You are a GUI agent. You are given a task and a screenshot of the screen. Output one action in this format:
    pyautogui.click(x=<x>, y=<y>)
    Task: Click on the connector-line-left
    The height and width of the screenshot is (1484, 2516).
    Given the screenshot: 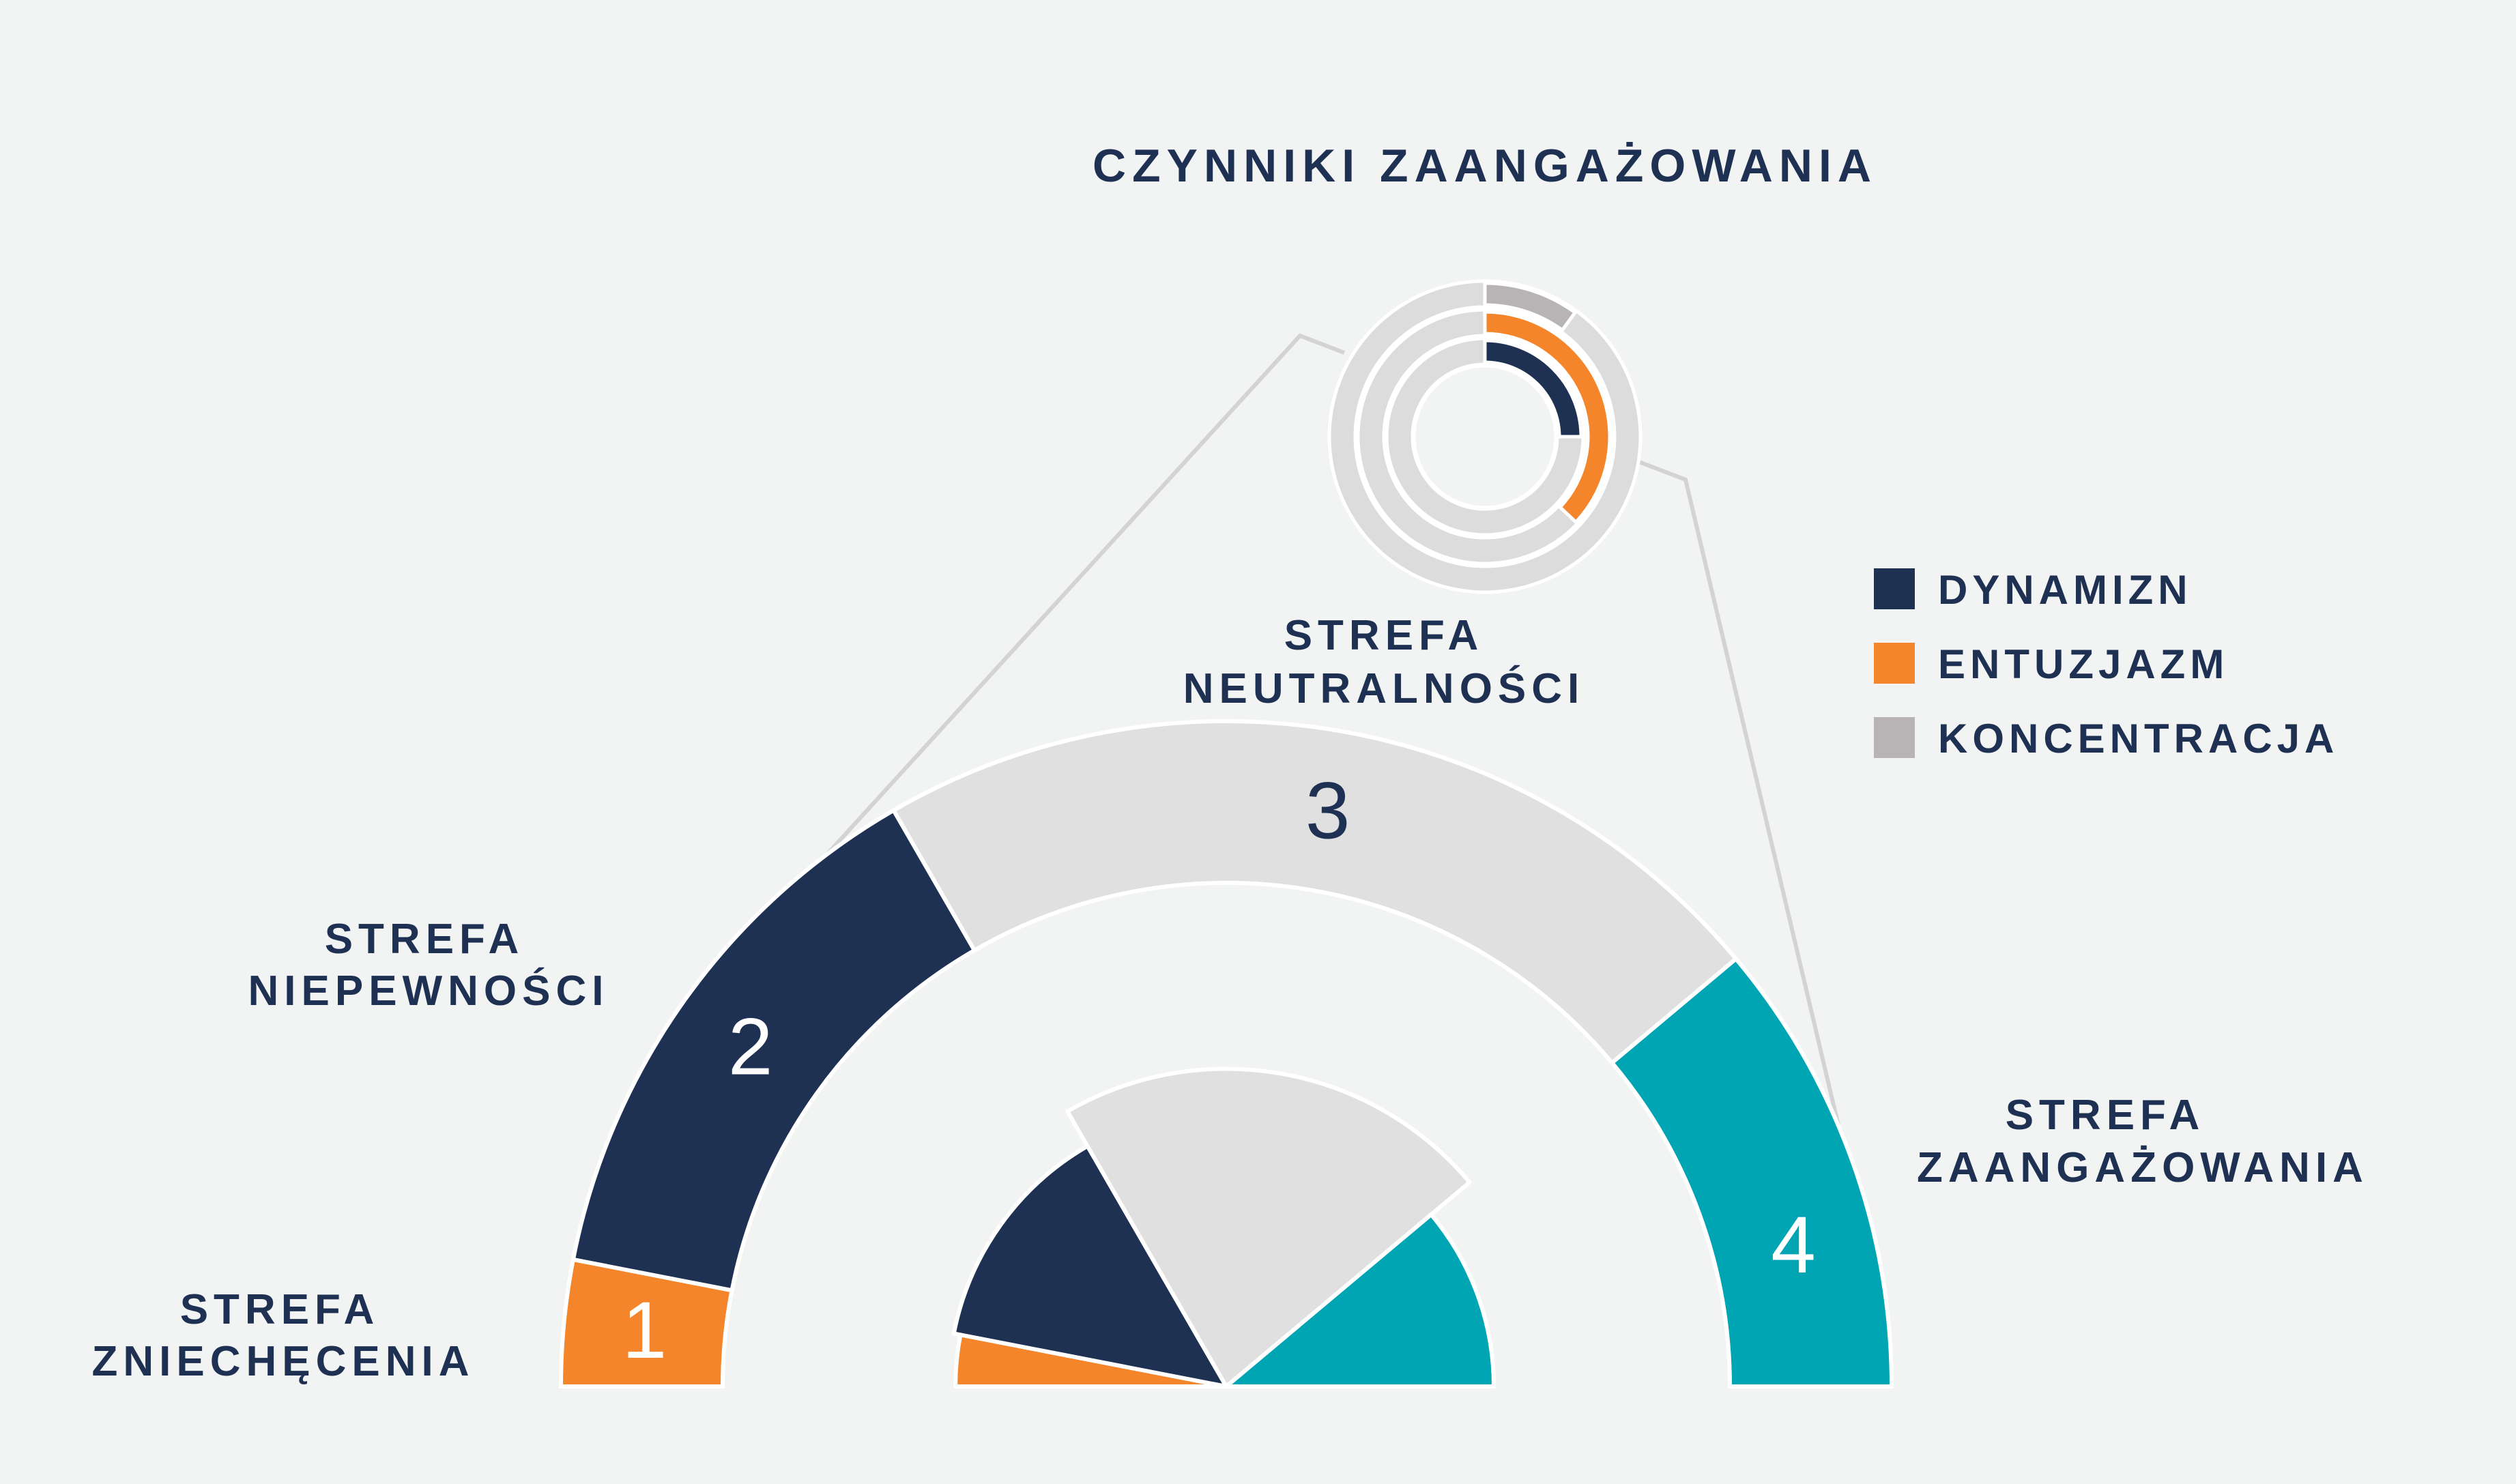 What is the action you would take?
    pyautogui.click(x=1064, y=618)
    